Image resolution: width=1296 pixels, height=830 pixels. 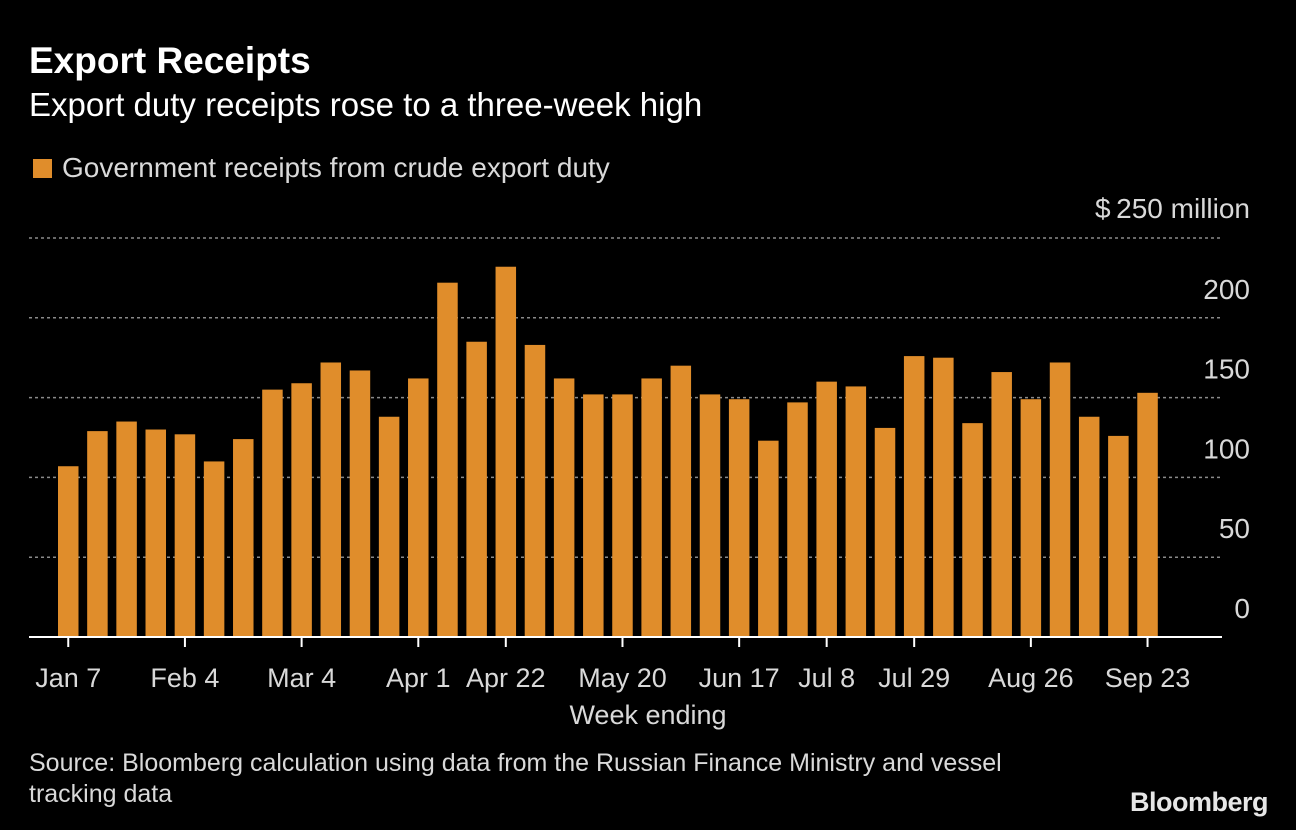 I want to click on x-tick-label-apr-22: Apr 22, so click(x=506, y=678).